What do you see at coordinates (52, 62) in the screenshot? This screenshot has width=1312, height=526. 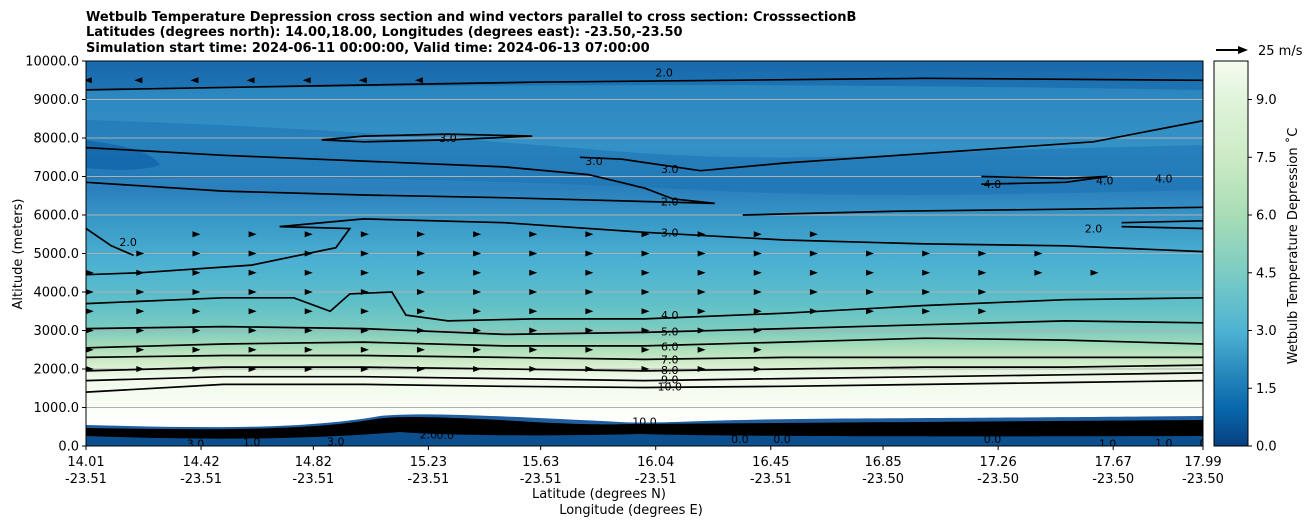 I see `y-tick-label: 10000.0` at bounding box center [52, 62].